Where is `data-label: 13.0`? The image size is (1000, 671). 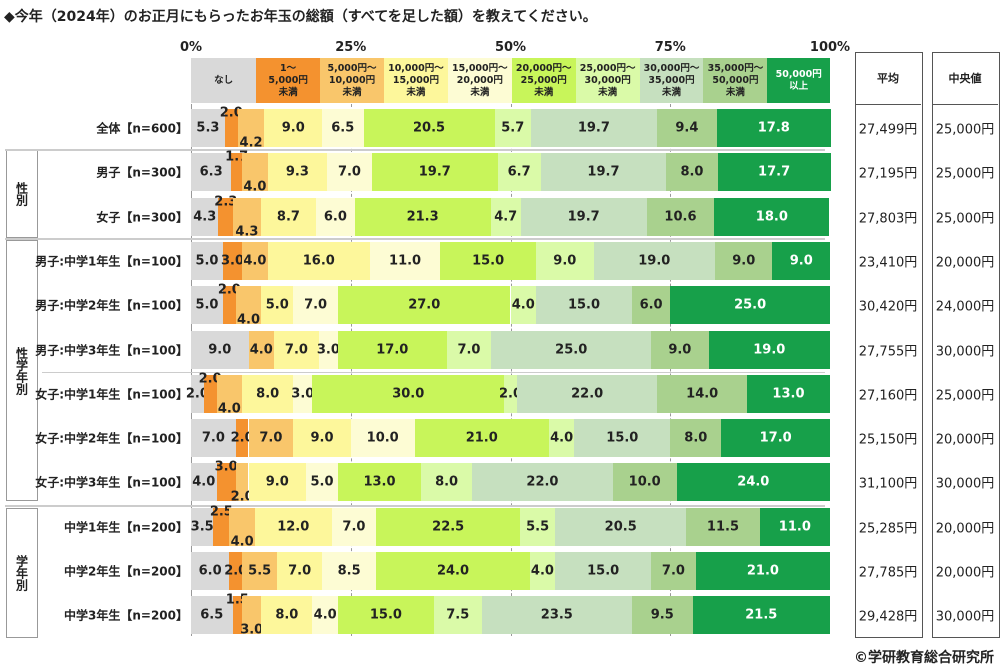 data-label: 13.0 is located at coordinates (379, 482).